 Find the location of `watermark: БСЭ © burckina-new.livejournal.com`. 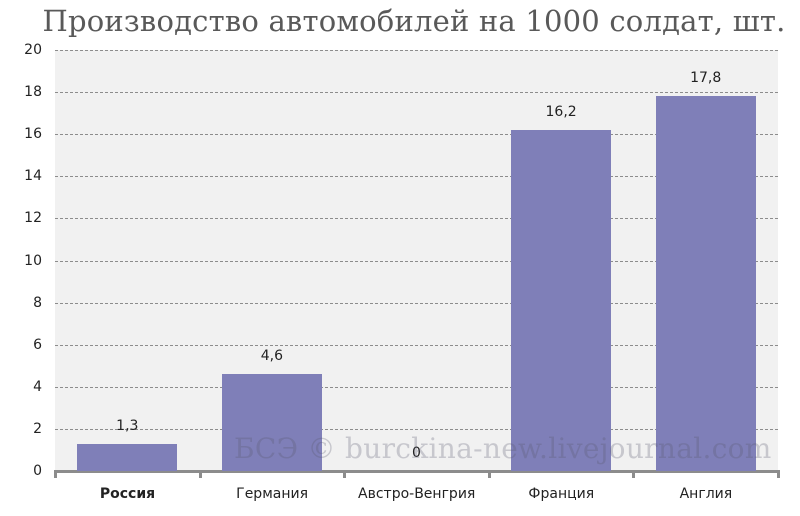

watermark: БСЭ © burckina-new.livejournal.com is located at coordinates (503, 448).